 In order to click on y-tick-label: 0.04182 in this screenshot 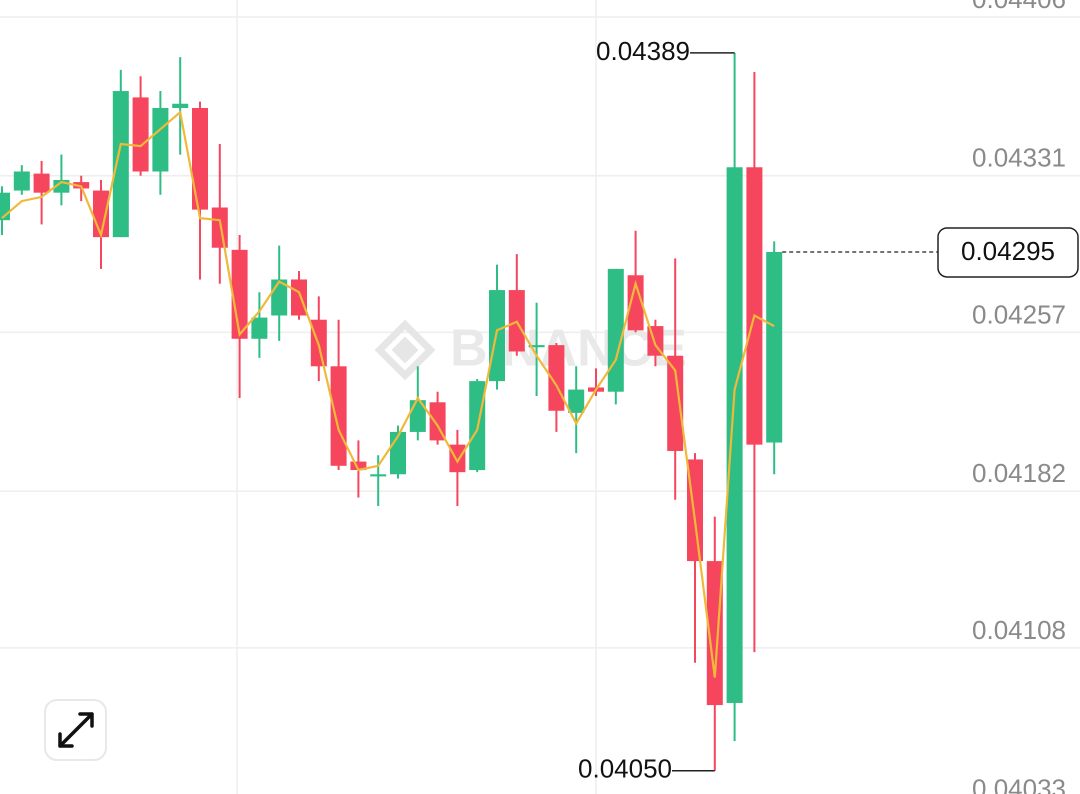, I will do `click(1019, 473)`.